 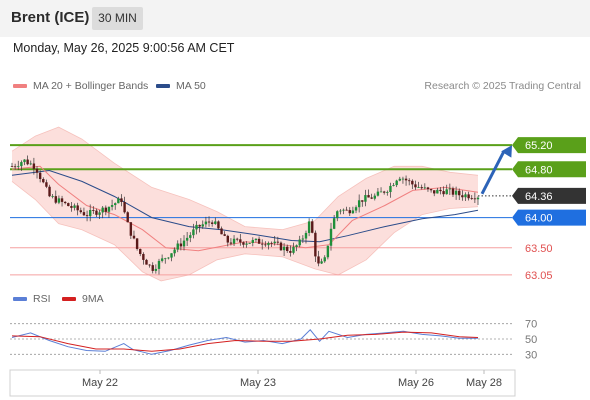 I want to click on legend-rsi-label: RSI, so click(x=42, y=299).